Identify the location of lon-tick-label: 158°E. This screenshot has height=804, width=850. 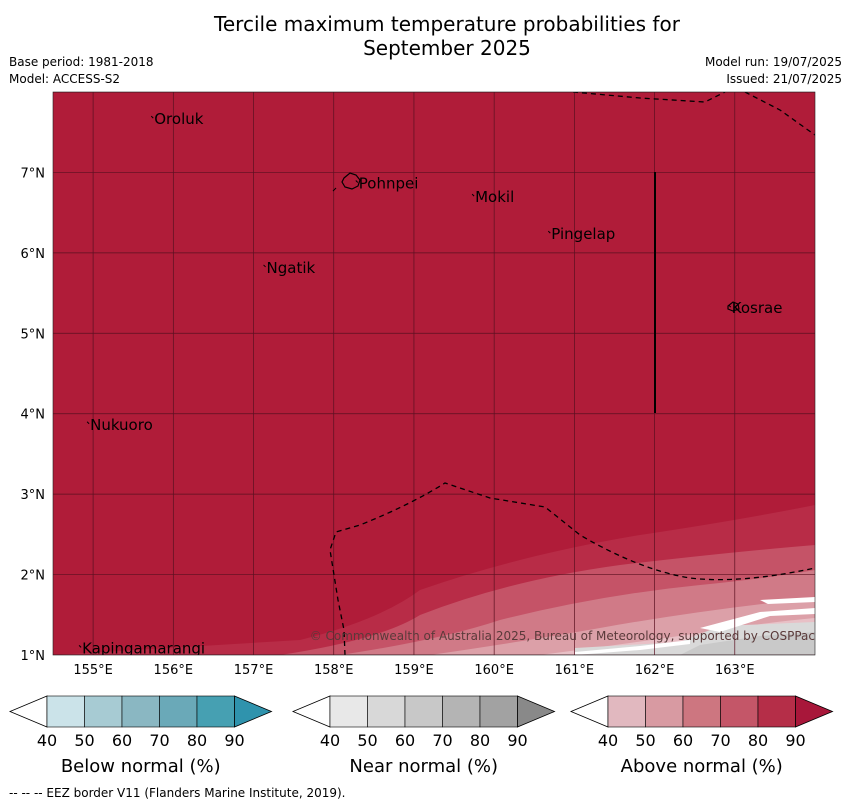
(334, 670).